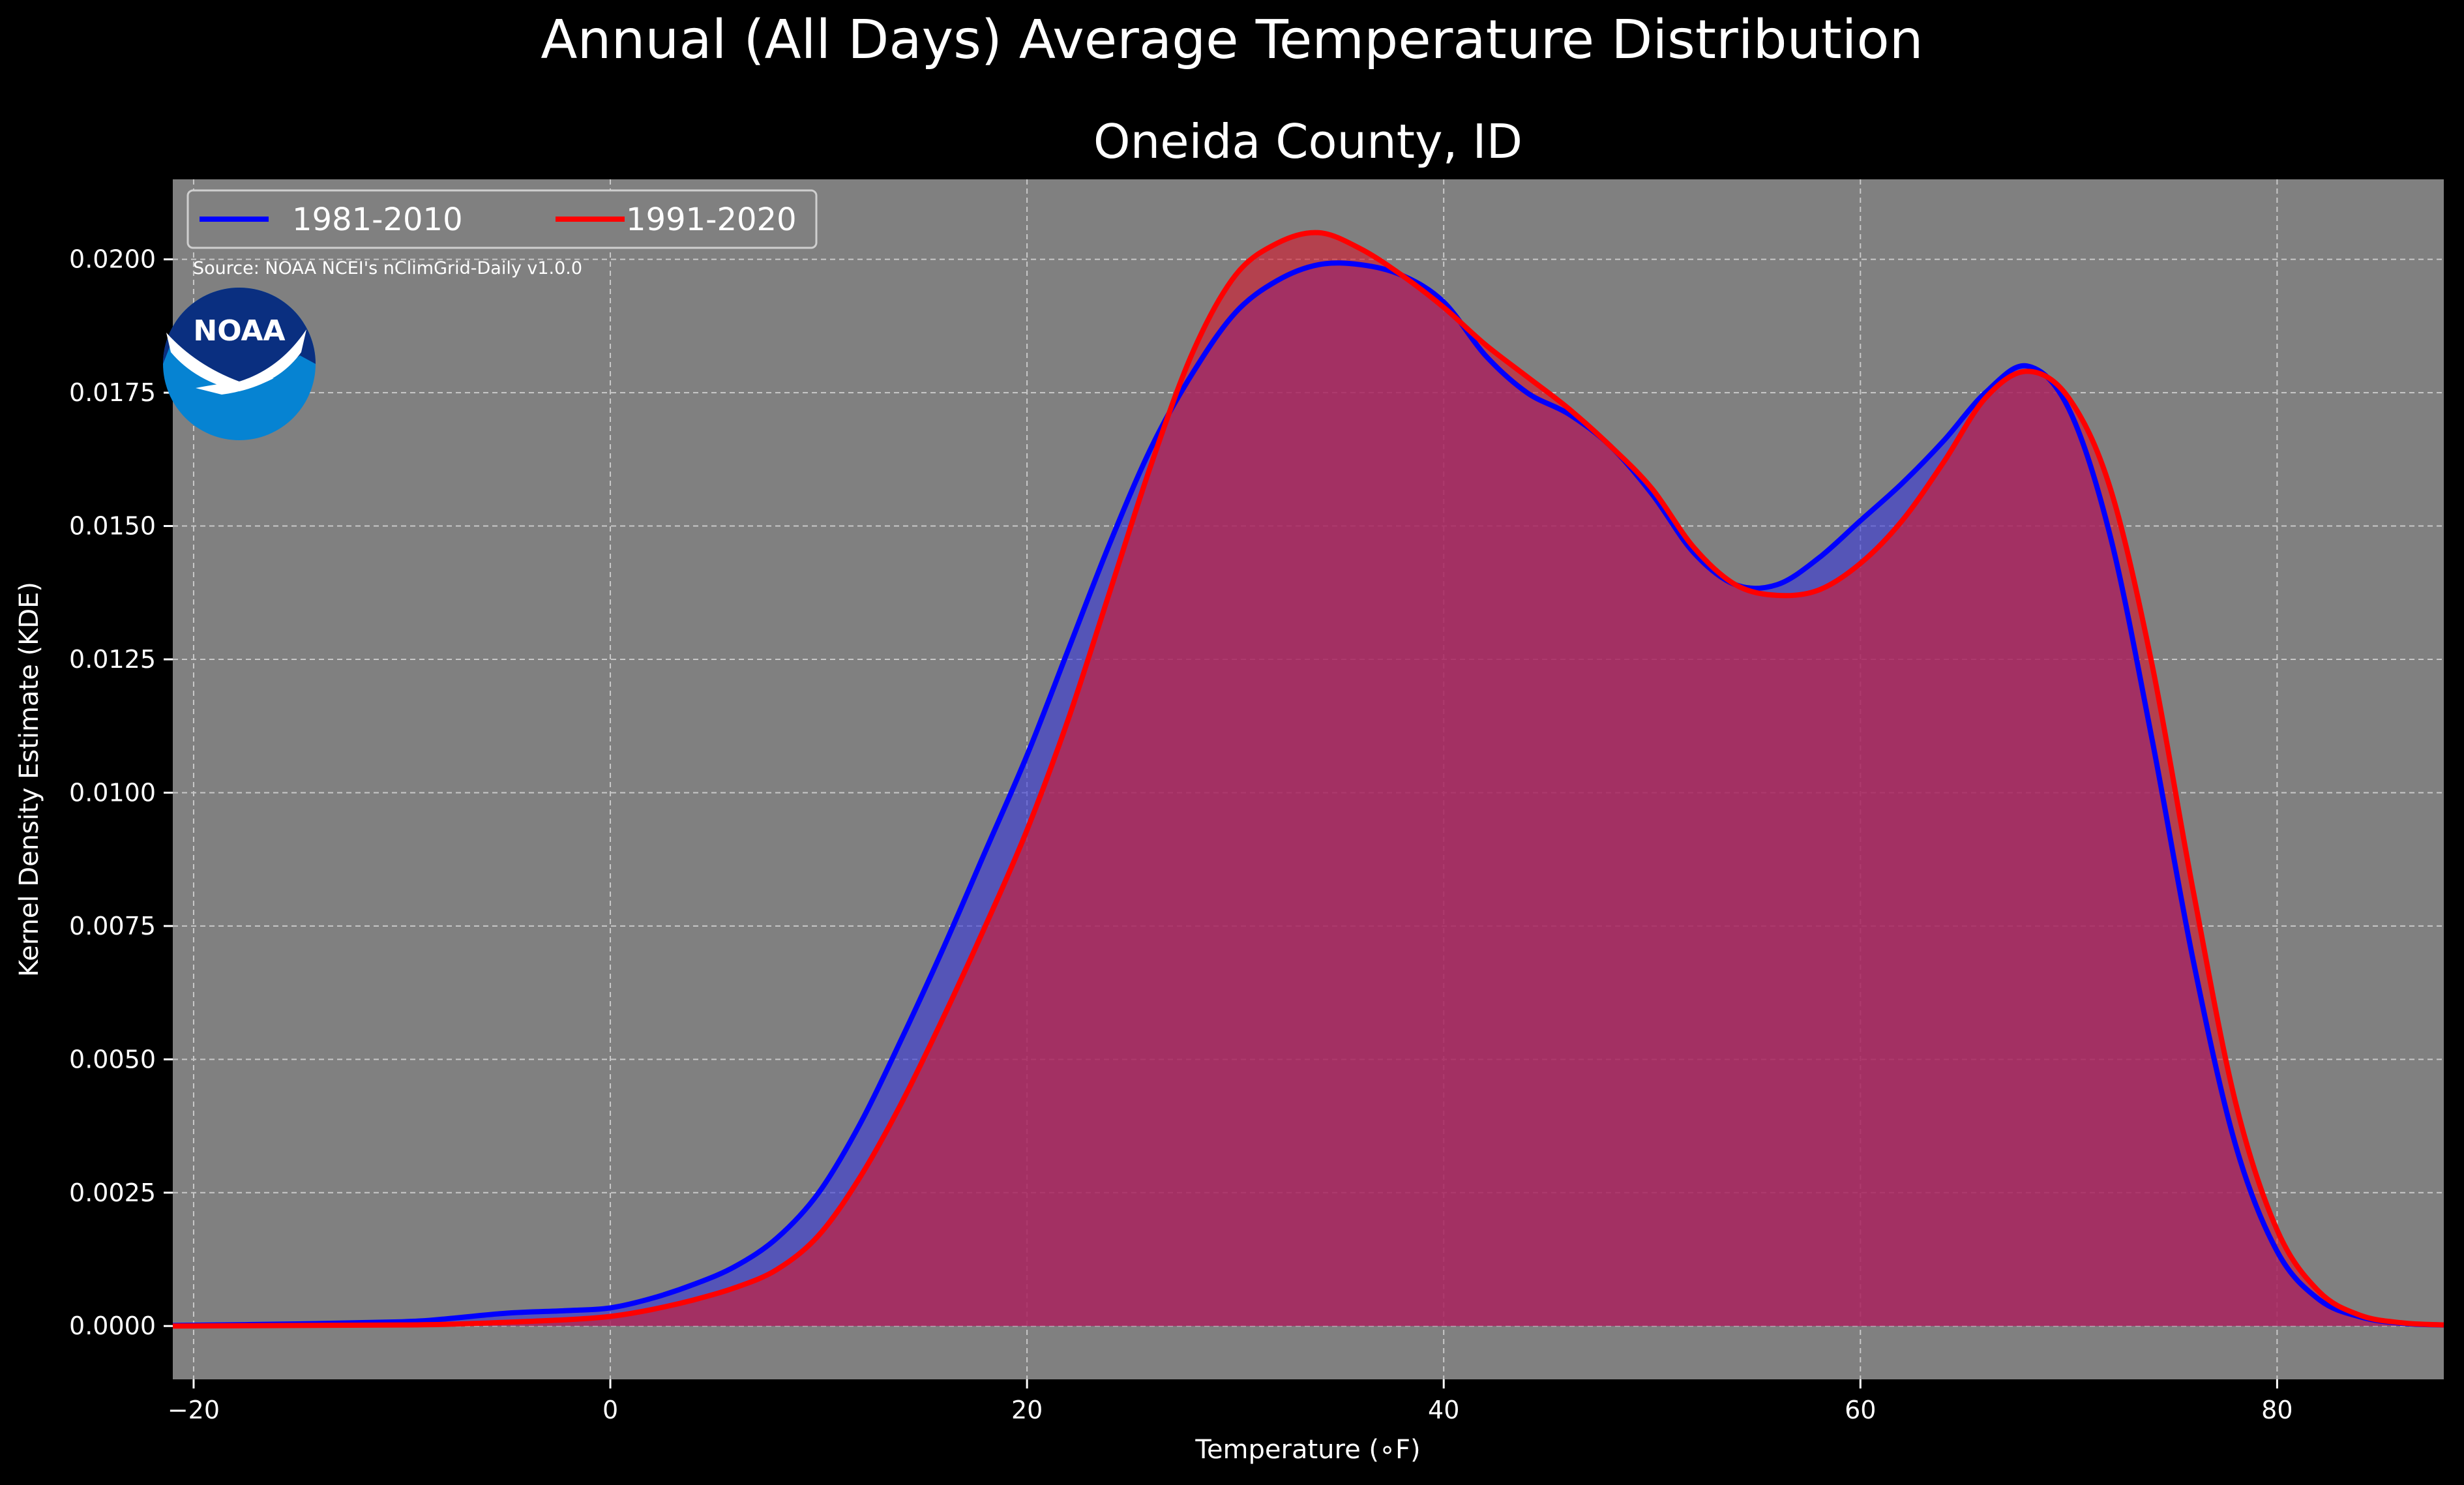 Image resolution: width=2464 pixels, height=1485 pixels. I want to click on x-tick-label: 60, so click(1860, 1410).